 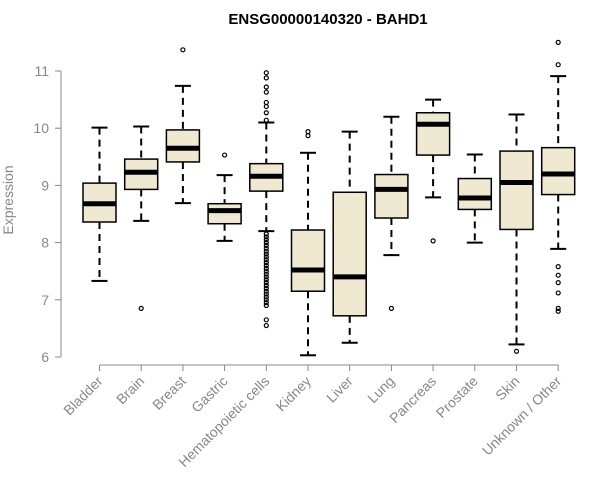 What do you see at coordinates (169, 393) in the screenshot?
I see `x-tick-label: Breast` at bounding box center [169, 393].